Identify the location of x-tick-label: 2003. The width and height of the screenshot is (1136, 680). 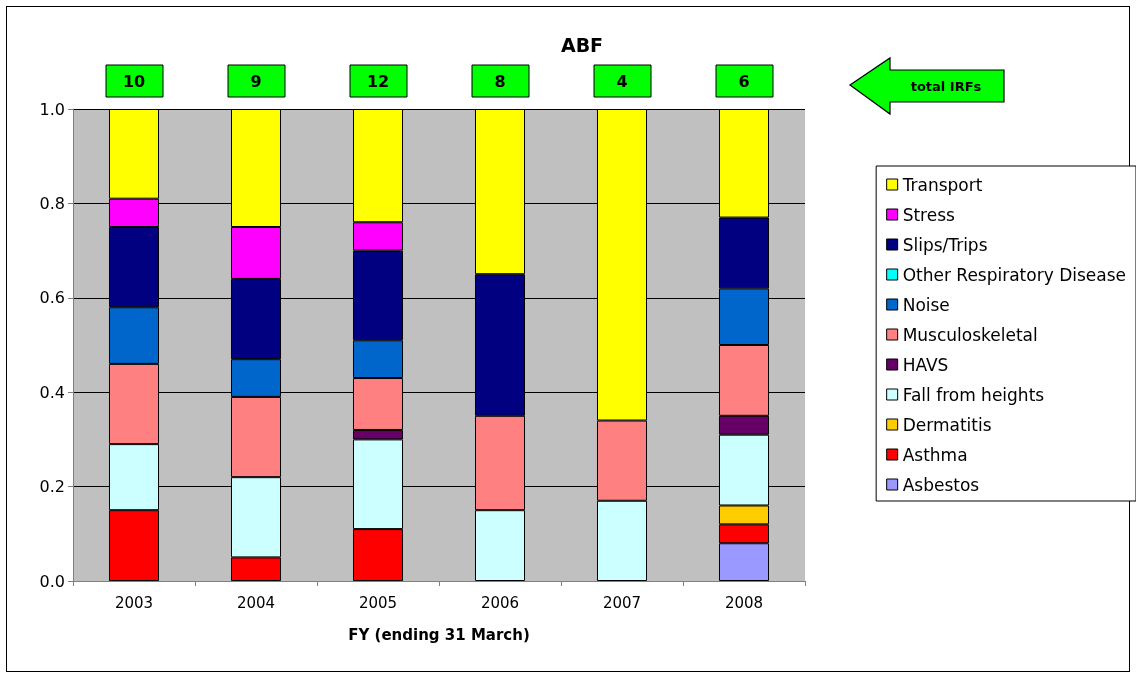
(134, 602).